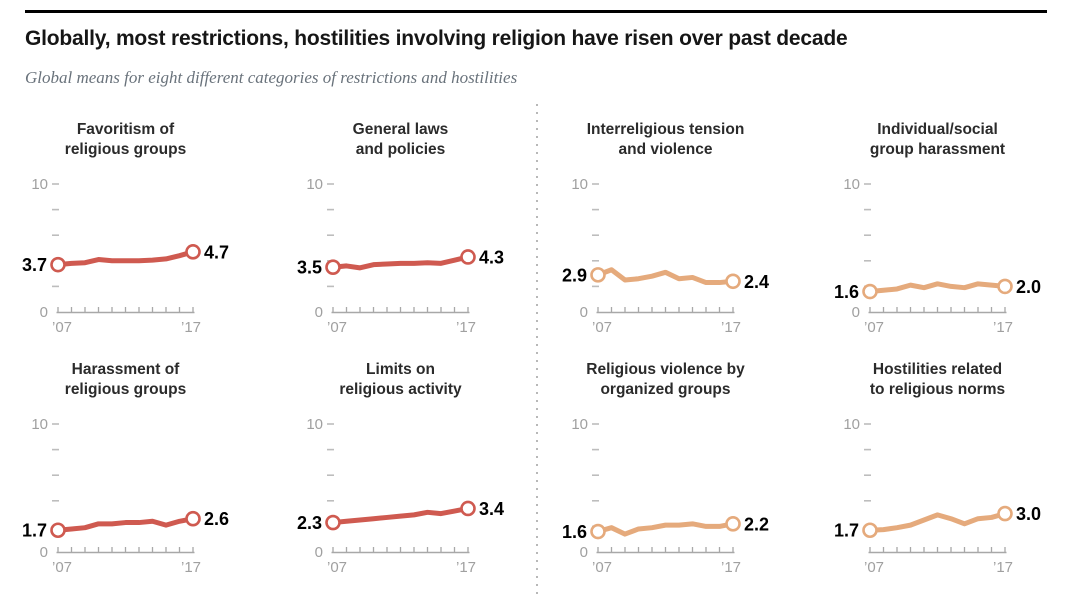 Image resolution: width=1071 pixels, height=598 pixels. Describe the element at coordinates (309, 268) in the screenshot. I see `start-value-label: 3.5` at that location.